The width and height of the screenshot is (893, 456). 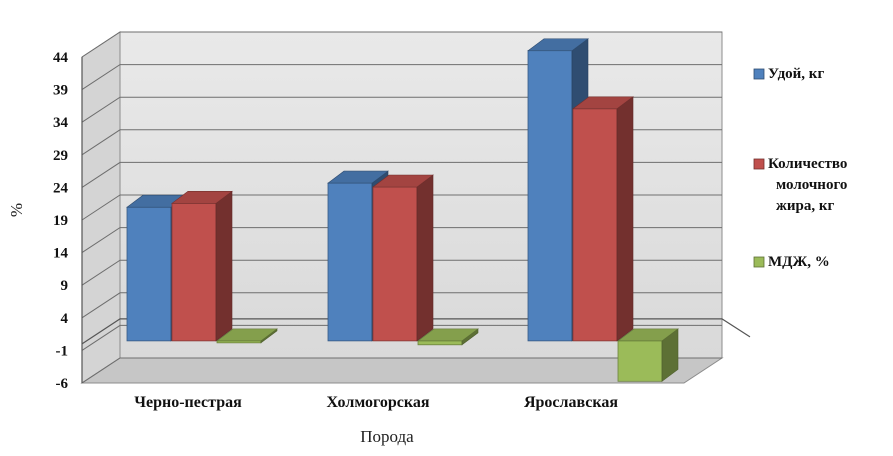 I want to click on legend-item: МДЖ, %, so click(x=791, y=262).